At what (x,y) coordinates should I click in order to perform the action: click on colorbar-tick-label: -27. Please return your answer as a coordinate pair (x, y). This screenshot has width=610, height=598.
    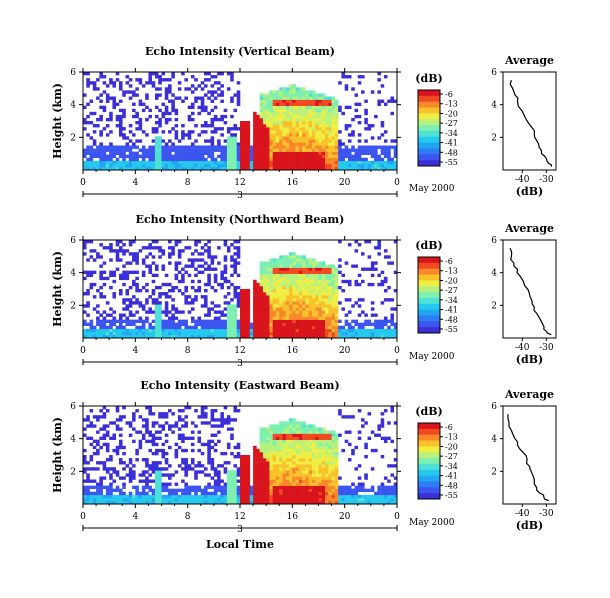
    Looking at the image, I should click on (451, 290).